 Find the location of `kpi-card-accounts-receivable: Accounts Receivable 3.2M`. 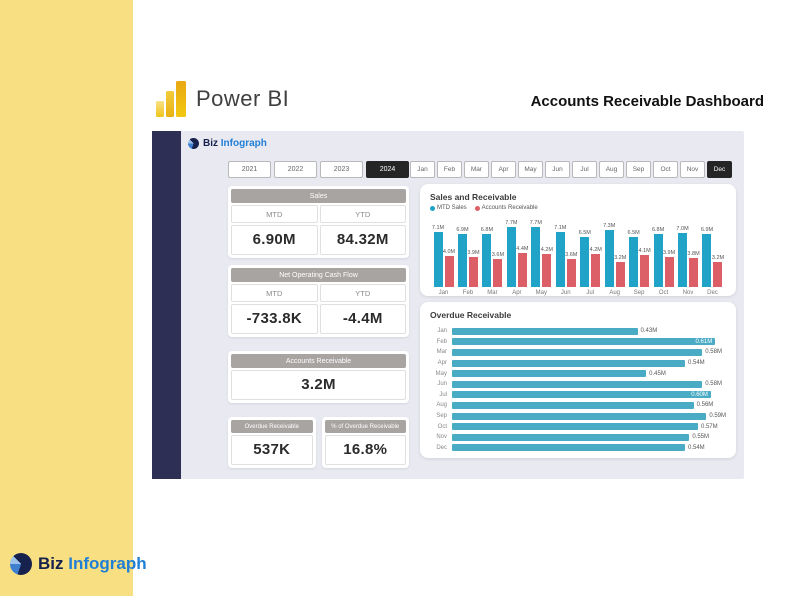

kpi-card-accounts-receivable: Accounts Receivable 3.2M is located at coordinates (318, 377).